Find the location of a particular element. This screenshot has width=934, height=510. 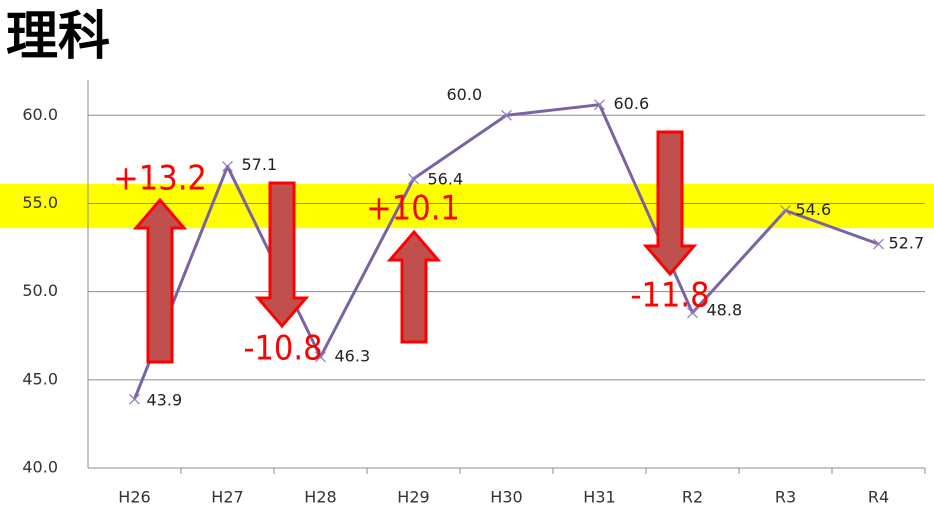

data-label: 56.4 is located at coordinates (446, 178).